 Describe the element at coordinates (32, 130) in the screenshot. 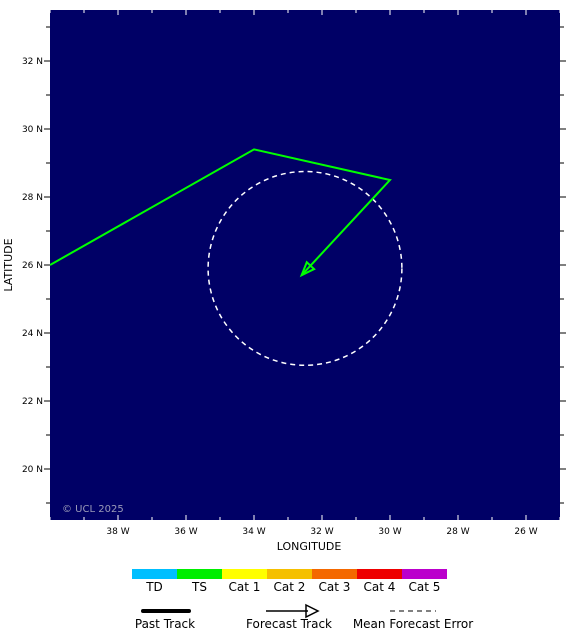

I see `y-tick-label: 30 N` at that location.